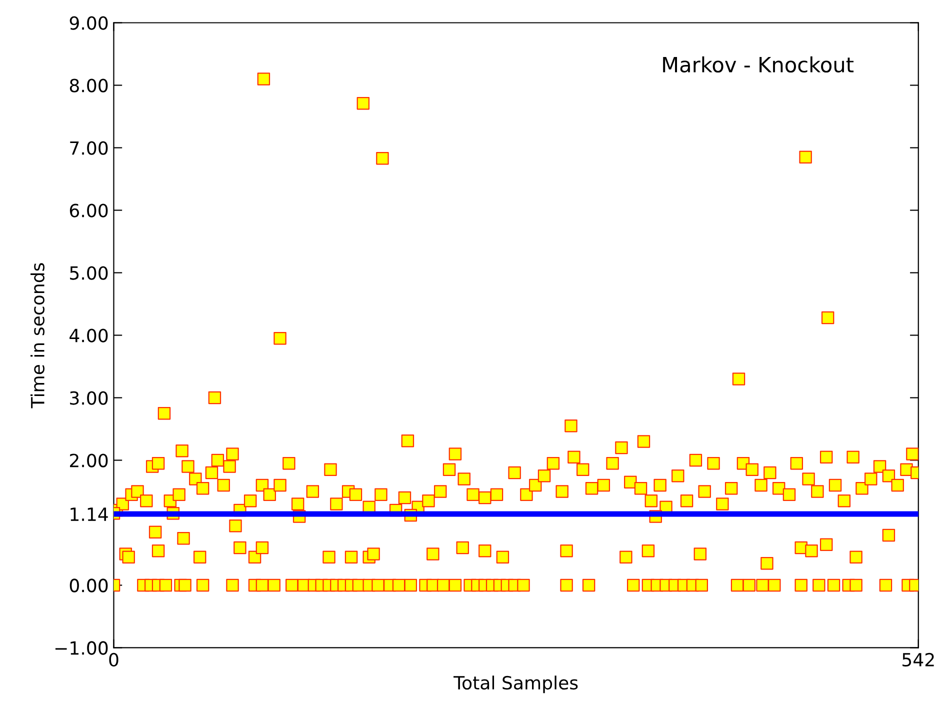  What do you see at coordinates (918, 659) in the screenshot?
I see `x-tick-label: 542` at bounding box center [918, 659].